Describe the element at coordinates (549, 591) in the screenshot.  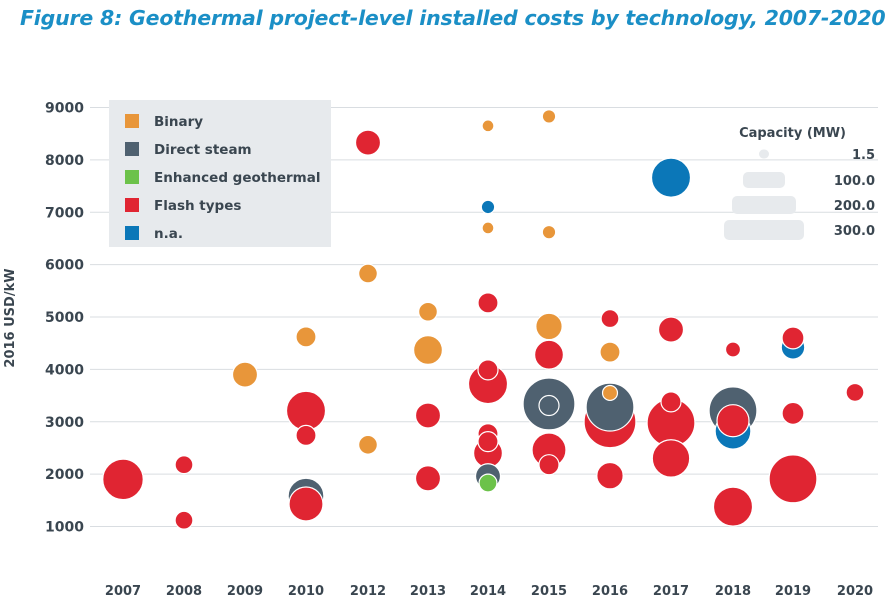
I see `x-tick-label: 2015` at that location.